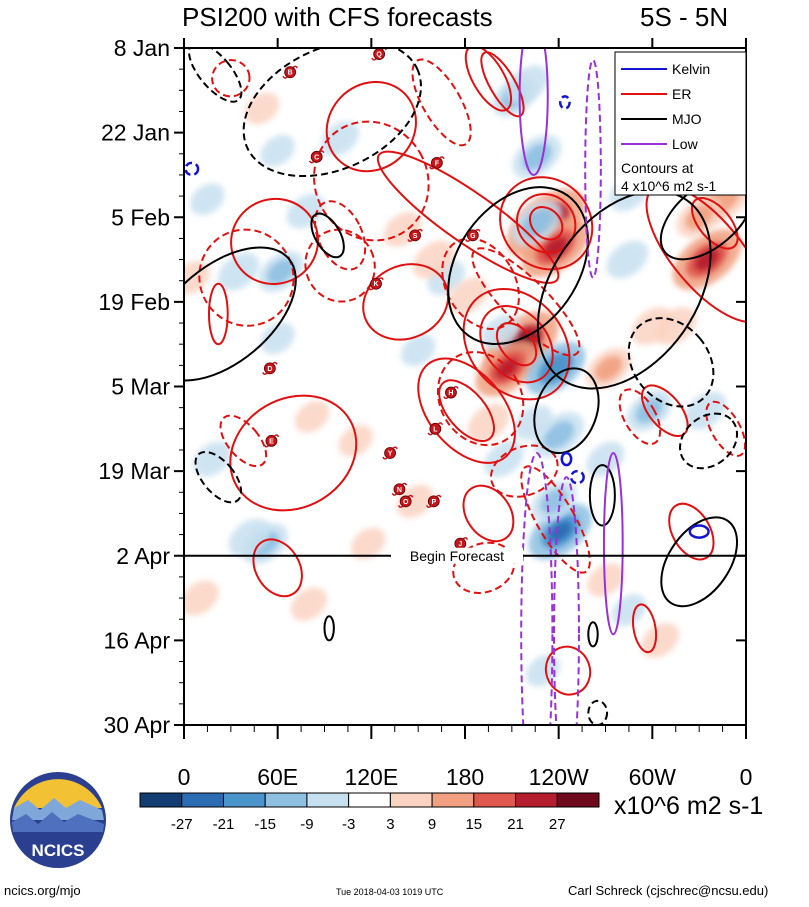  I want to click on storm-marker: N, so click(399, 489).